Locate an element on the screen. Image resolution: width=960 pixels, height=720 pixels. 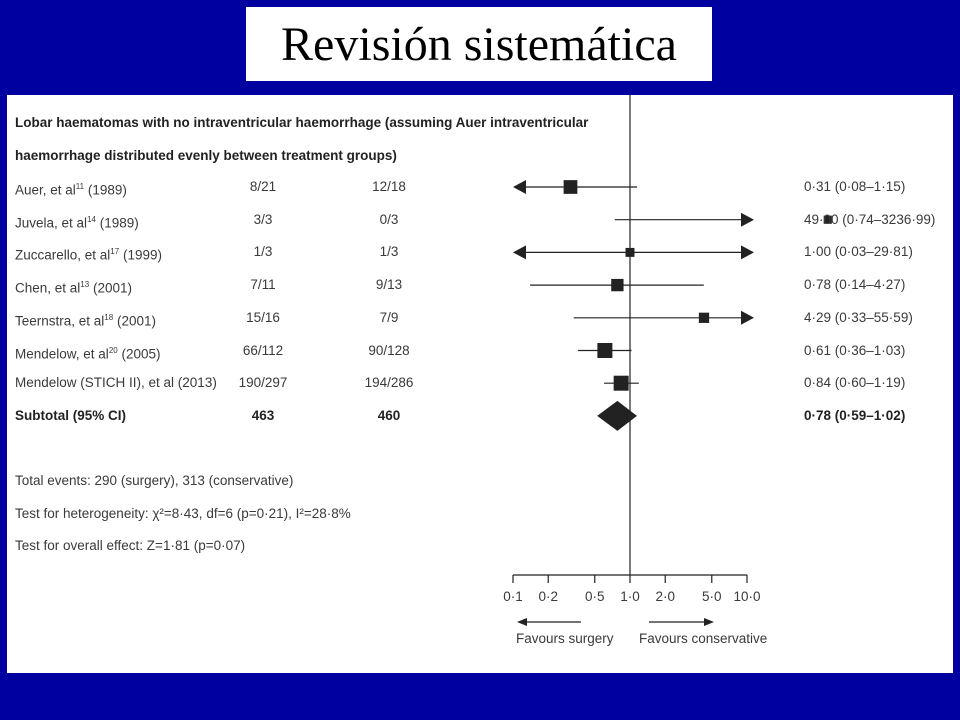
x-tick-label: 0·5 is located at coordinates (595, 596).